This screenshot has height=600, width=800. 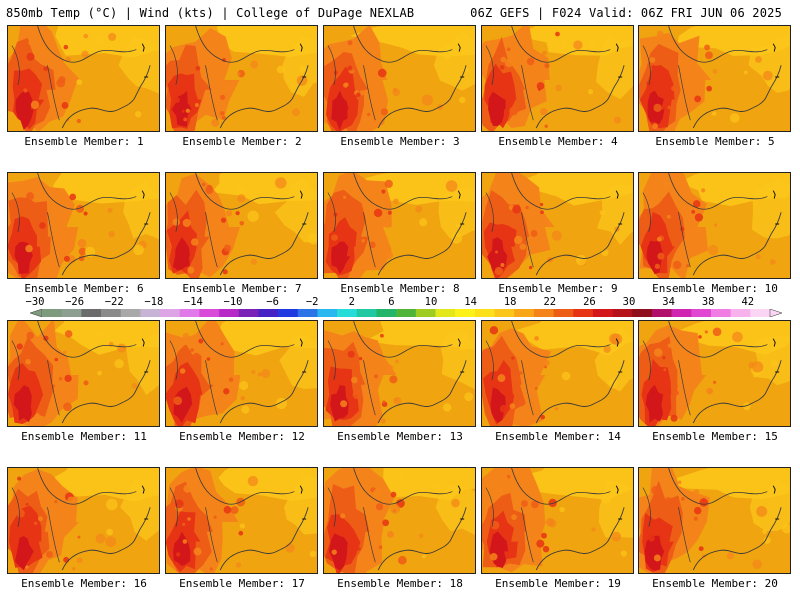 What do you see at coordinates (708, 302) in the screenshot?
I see `colorbar-tick-label: 38` at bounding box center [708, 302].